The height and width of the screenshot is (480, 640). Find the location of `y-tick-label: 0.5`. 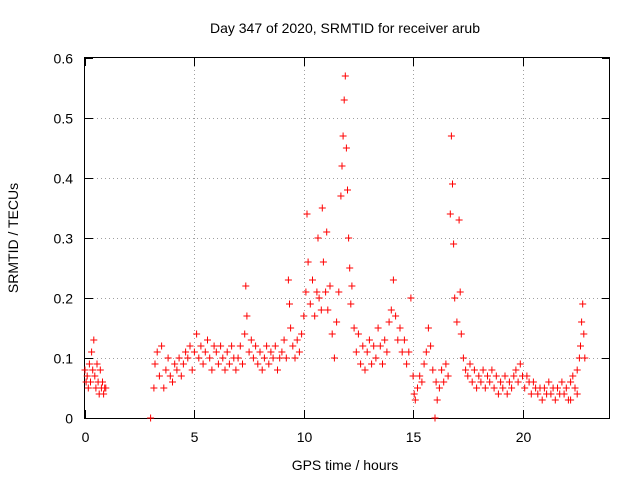

y-tick-label: 0.5 is located at coordinates (64, 119).